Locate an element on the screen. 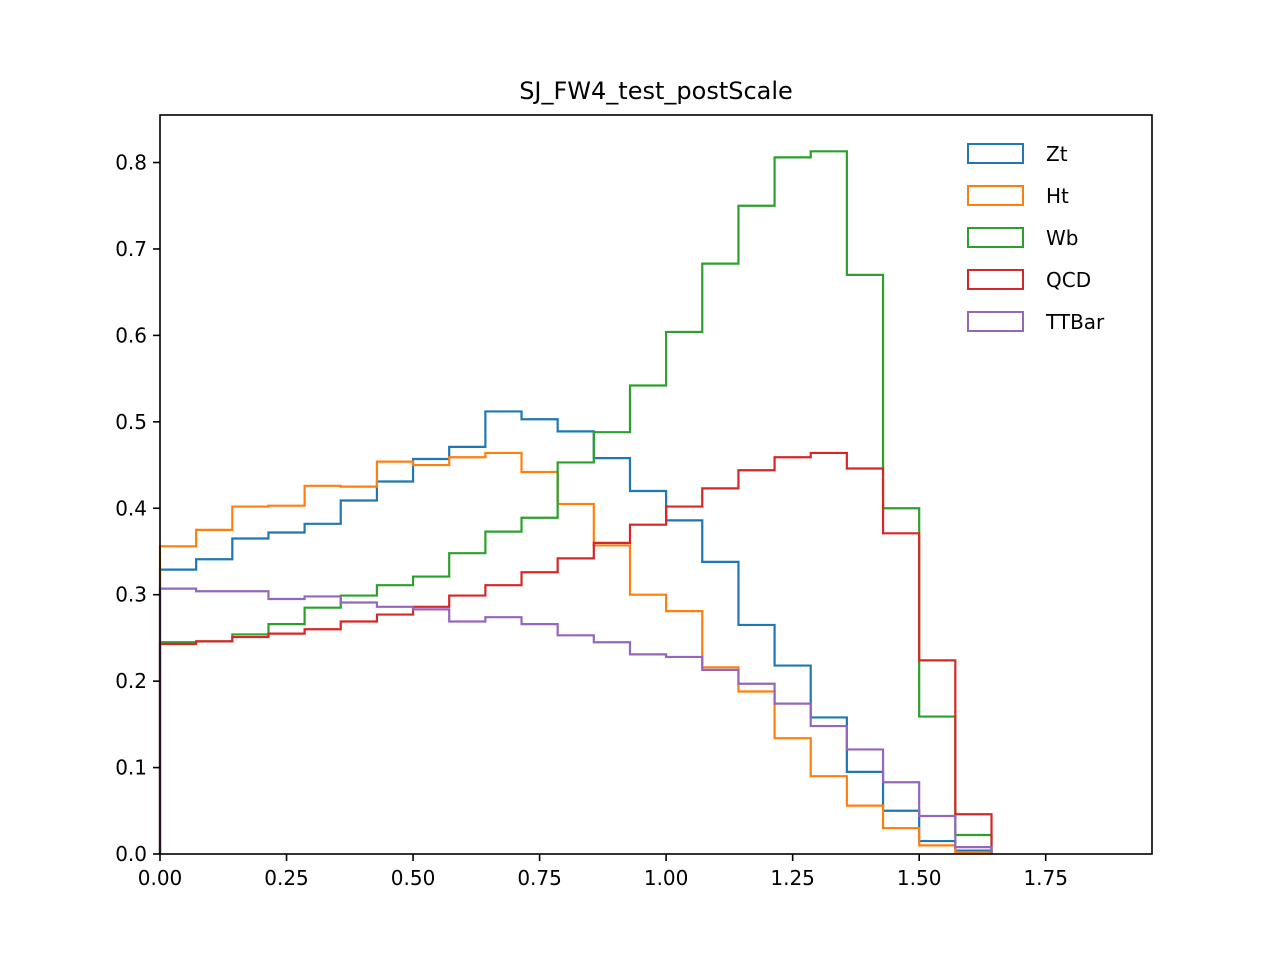 Image resolution: width=1280 pixels, height=960 pixels. legend-label: Wb is located at coordinates (1062, 238).